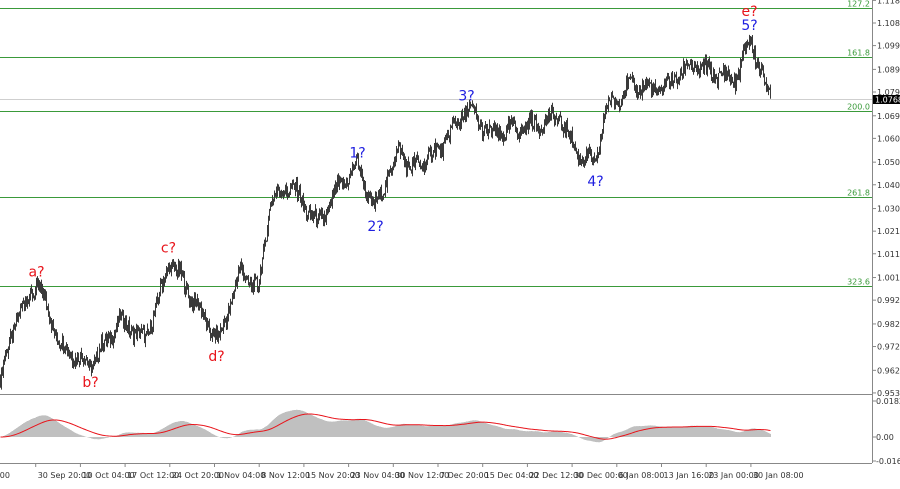 The image size is (900, 489). I want to click on y-tick-label: 1.0799, so click(888, 92).